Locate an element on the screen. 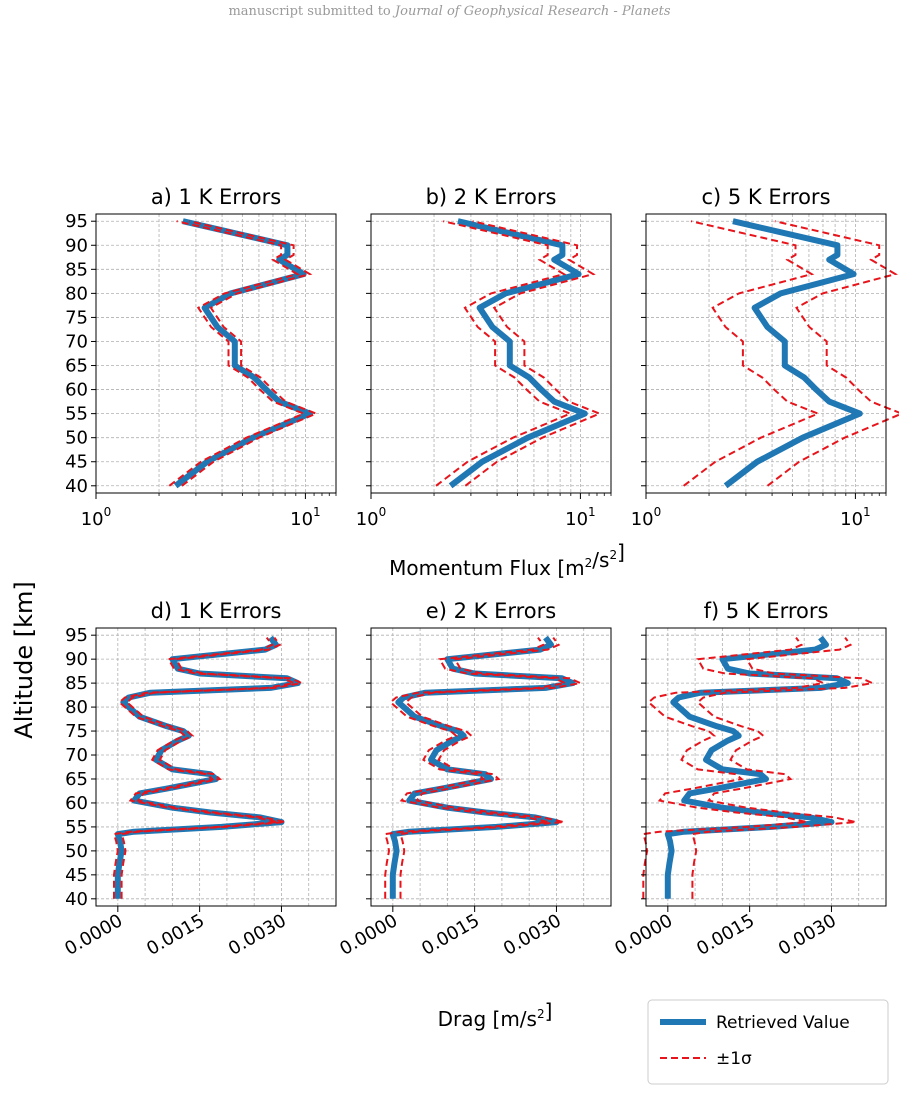 This screenshot has width=899, height=1120. drag-axis-label: Drag [m/s2] is located at coordinates (495, 1015).